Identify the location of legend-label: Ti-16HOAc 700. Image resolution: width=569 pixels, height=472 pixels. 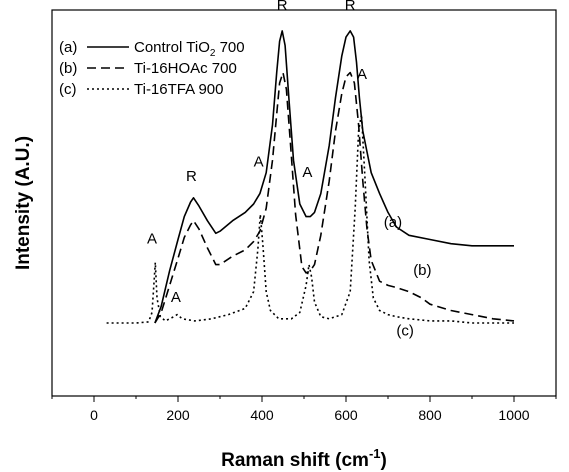
(185, 68).